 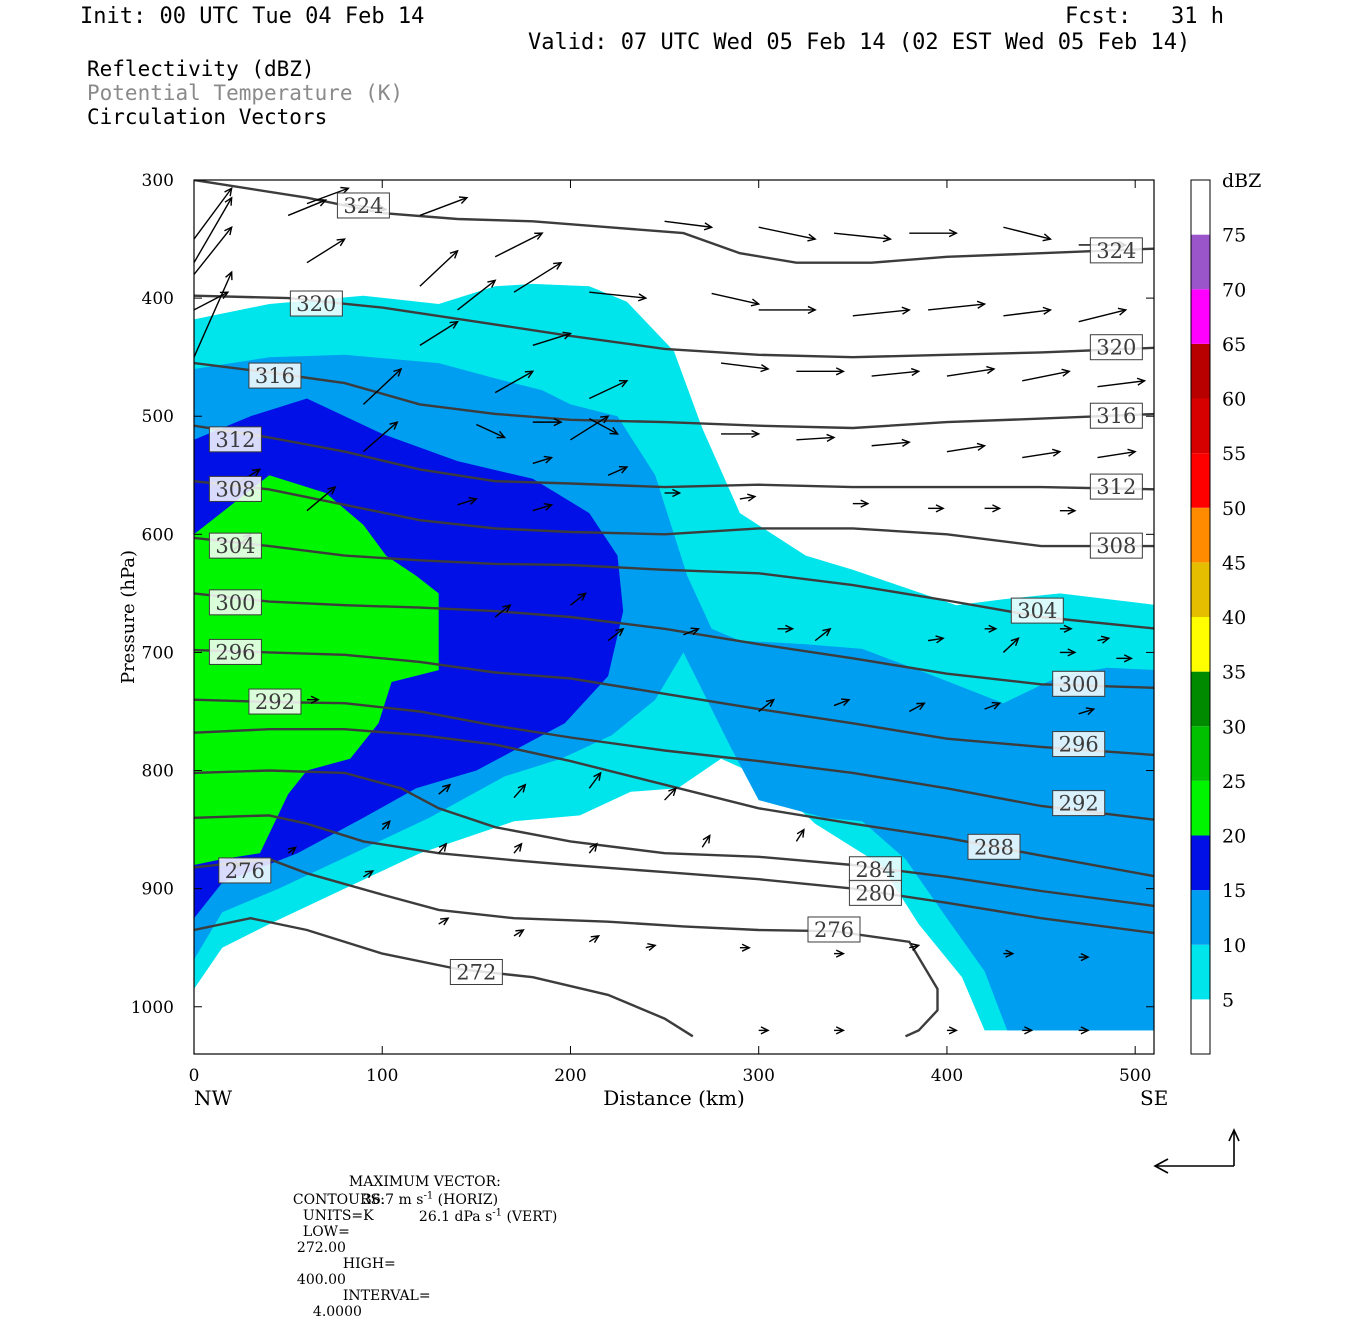 I want to click on x-tick-label: 400, so click(x=947, y=1076).